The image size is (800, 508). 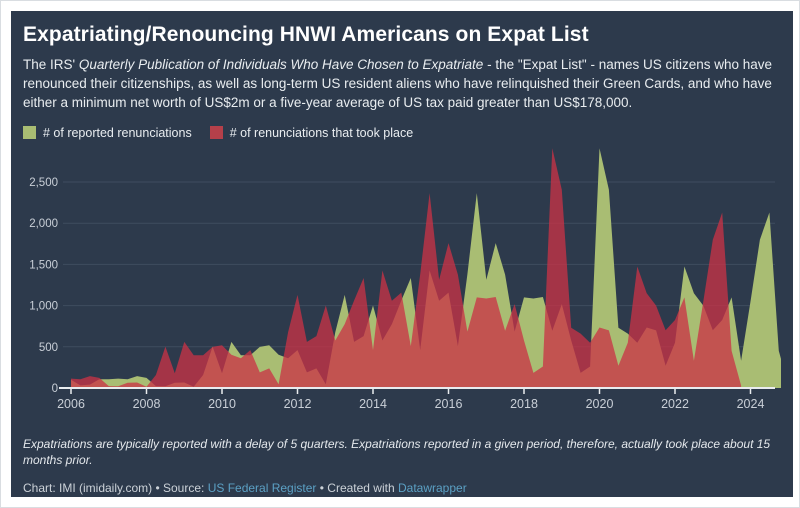 I want to click on svg-text: 2,500, so click(x=43, y=183).